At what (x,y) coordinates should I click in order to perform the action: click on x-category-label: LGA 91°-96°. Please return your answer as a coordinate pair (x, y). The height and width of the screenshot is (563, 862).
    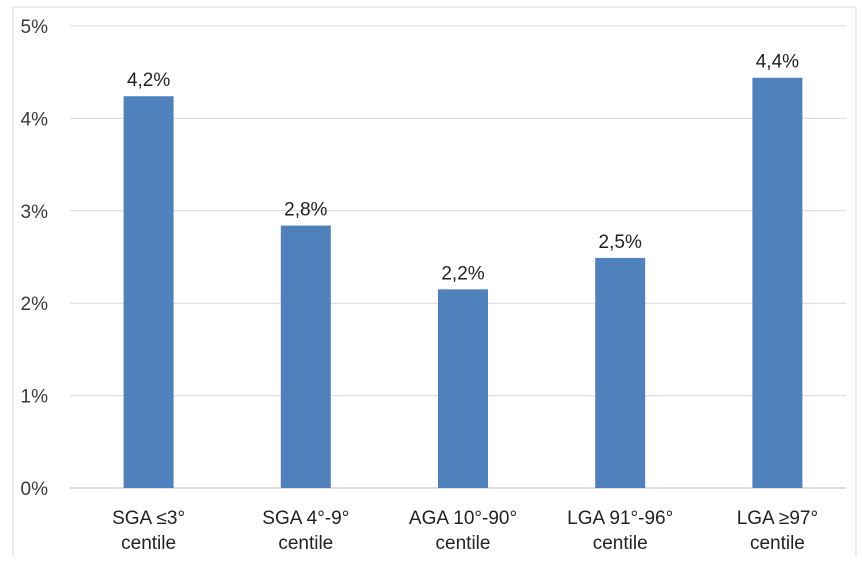
    Looking at the image, I should click on (620, 518).